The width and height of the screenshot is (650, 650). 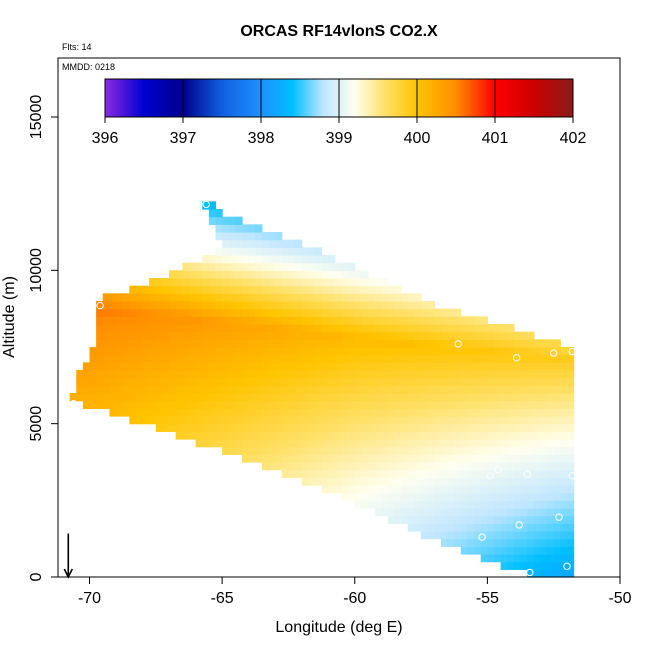 I want to click on flight-point, so click(x=490, y=476).